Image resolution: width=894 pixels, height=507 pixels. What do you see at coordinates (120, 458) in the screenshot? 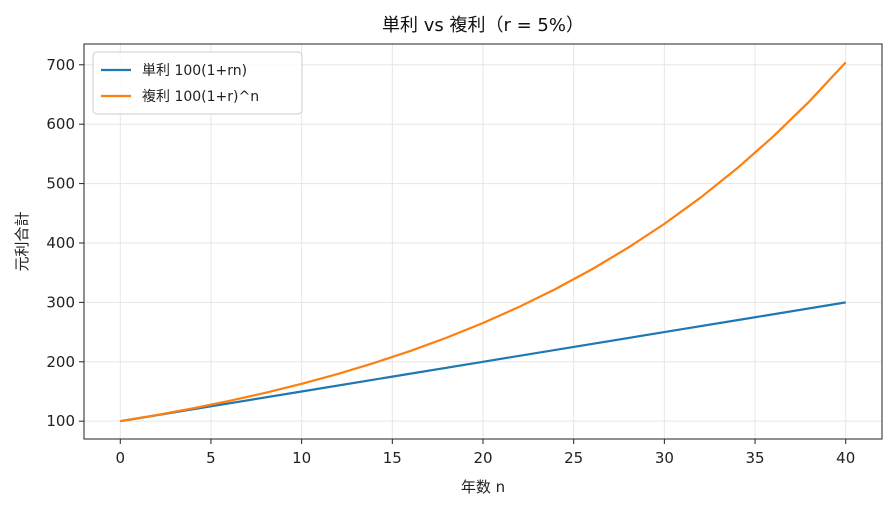
I see `x-tick-label: 0` at bounding box center [120, 458].